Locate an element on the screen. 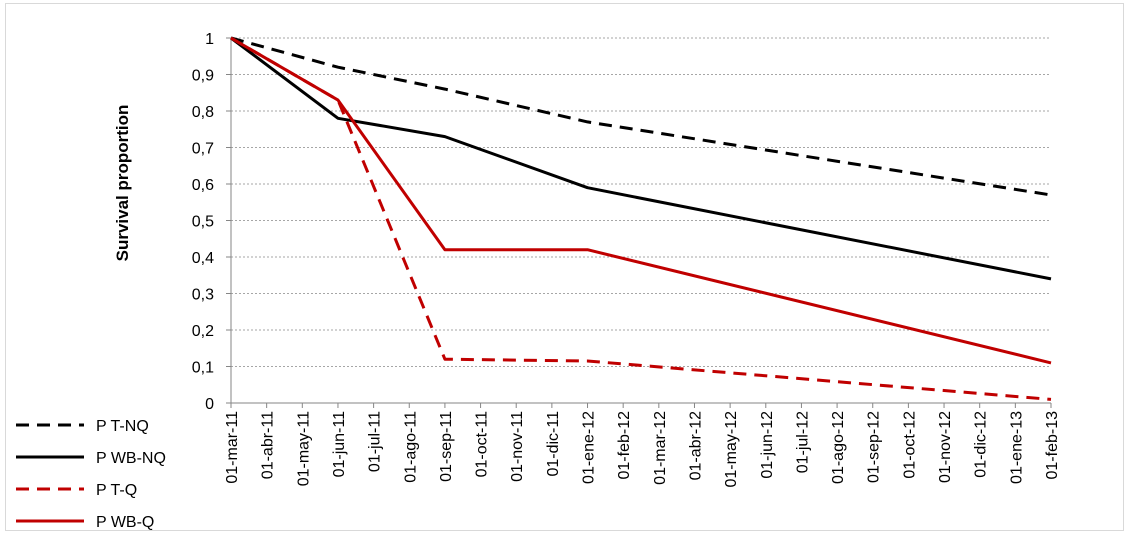  y-tick-label: 0,1 is located at coordinates (203, 368).